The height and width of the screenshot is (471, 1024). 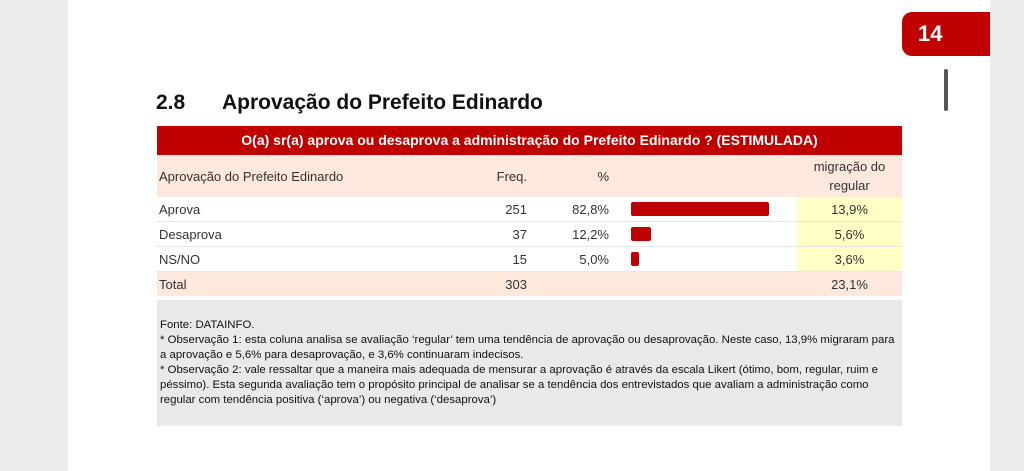 What do you see at coordinates (519, 259) in the screenshot?
I see `row-freq: 15` at bounding box center [519, 259].